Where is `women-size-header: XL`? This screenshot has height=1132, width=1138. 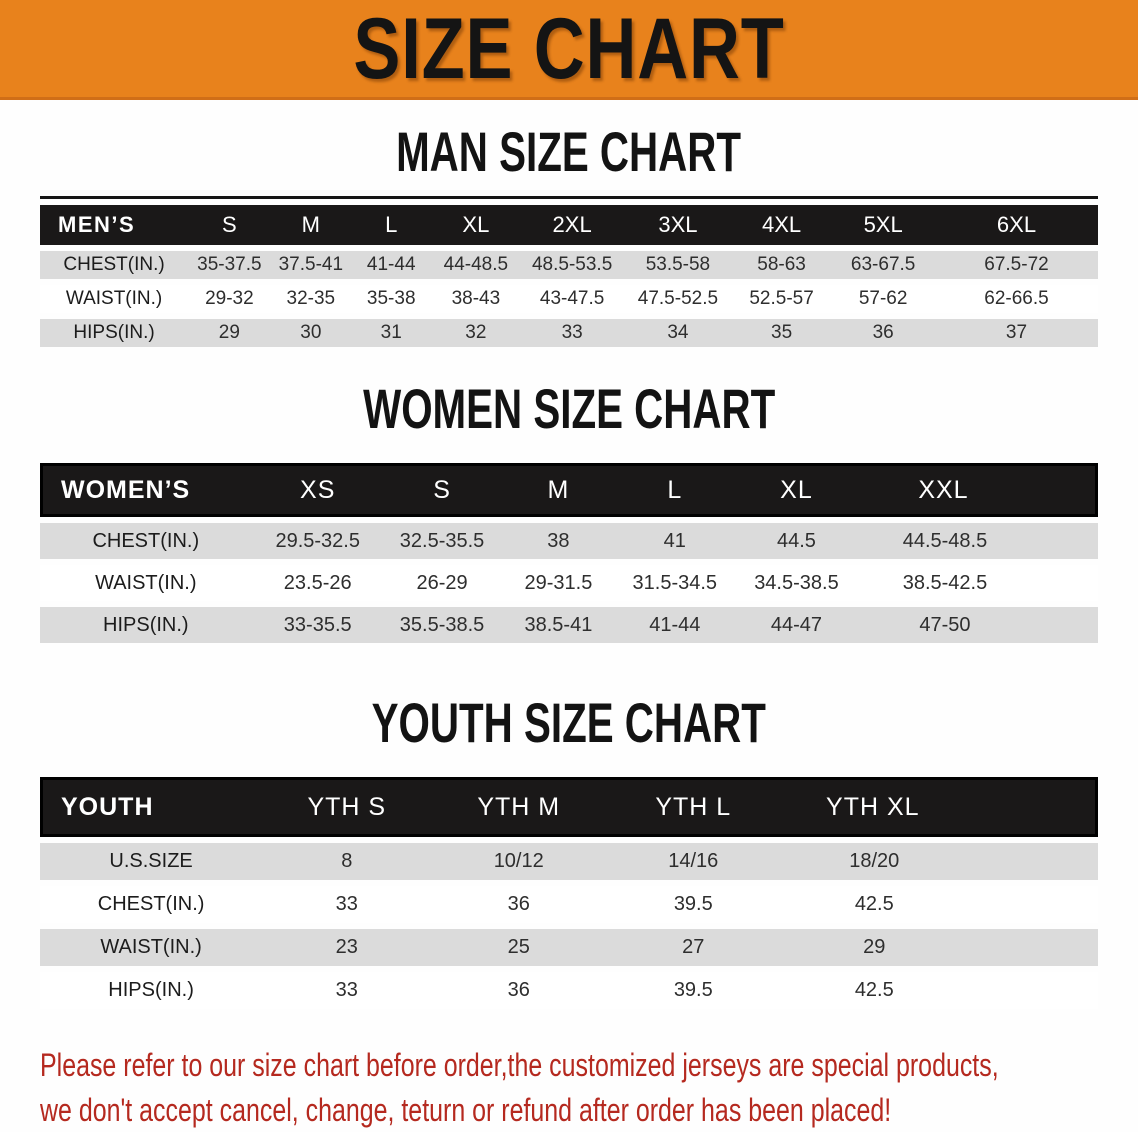 women-size-header: XL is located at coordinates (796, 490).